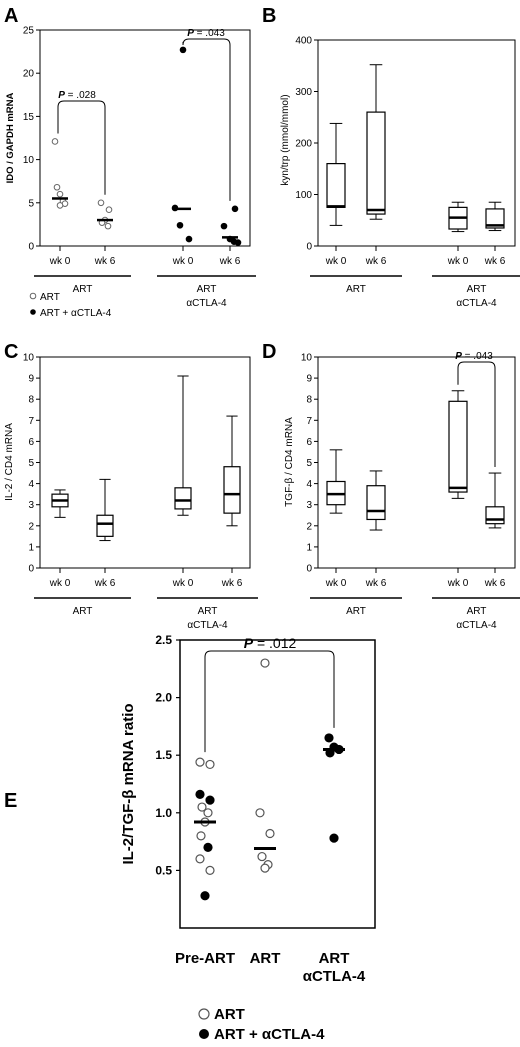  I want to click on legend-e: ART ART + αCTLA-4, so click(261, 1024).